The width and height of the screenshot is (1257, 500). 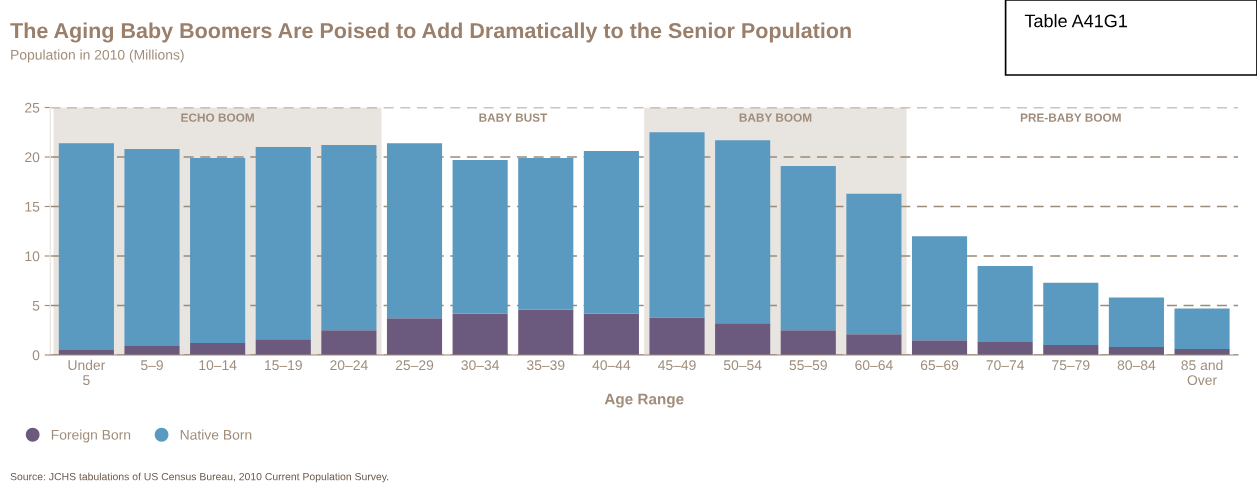 I want to click on source-note: Source: JCHS tabulations of US Census Bureau, 2010 Current Population Survey., so click(x=199, y=477).